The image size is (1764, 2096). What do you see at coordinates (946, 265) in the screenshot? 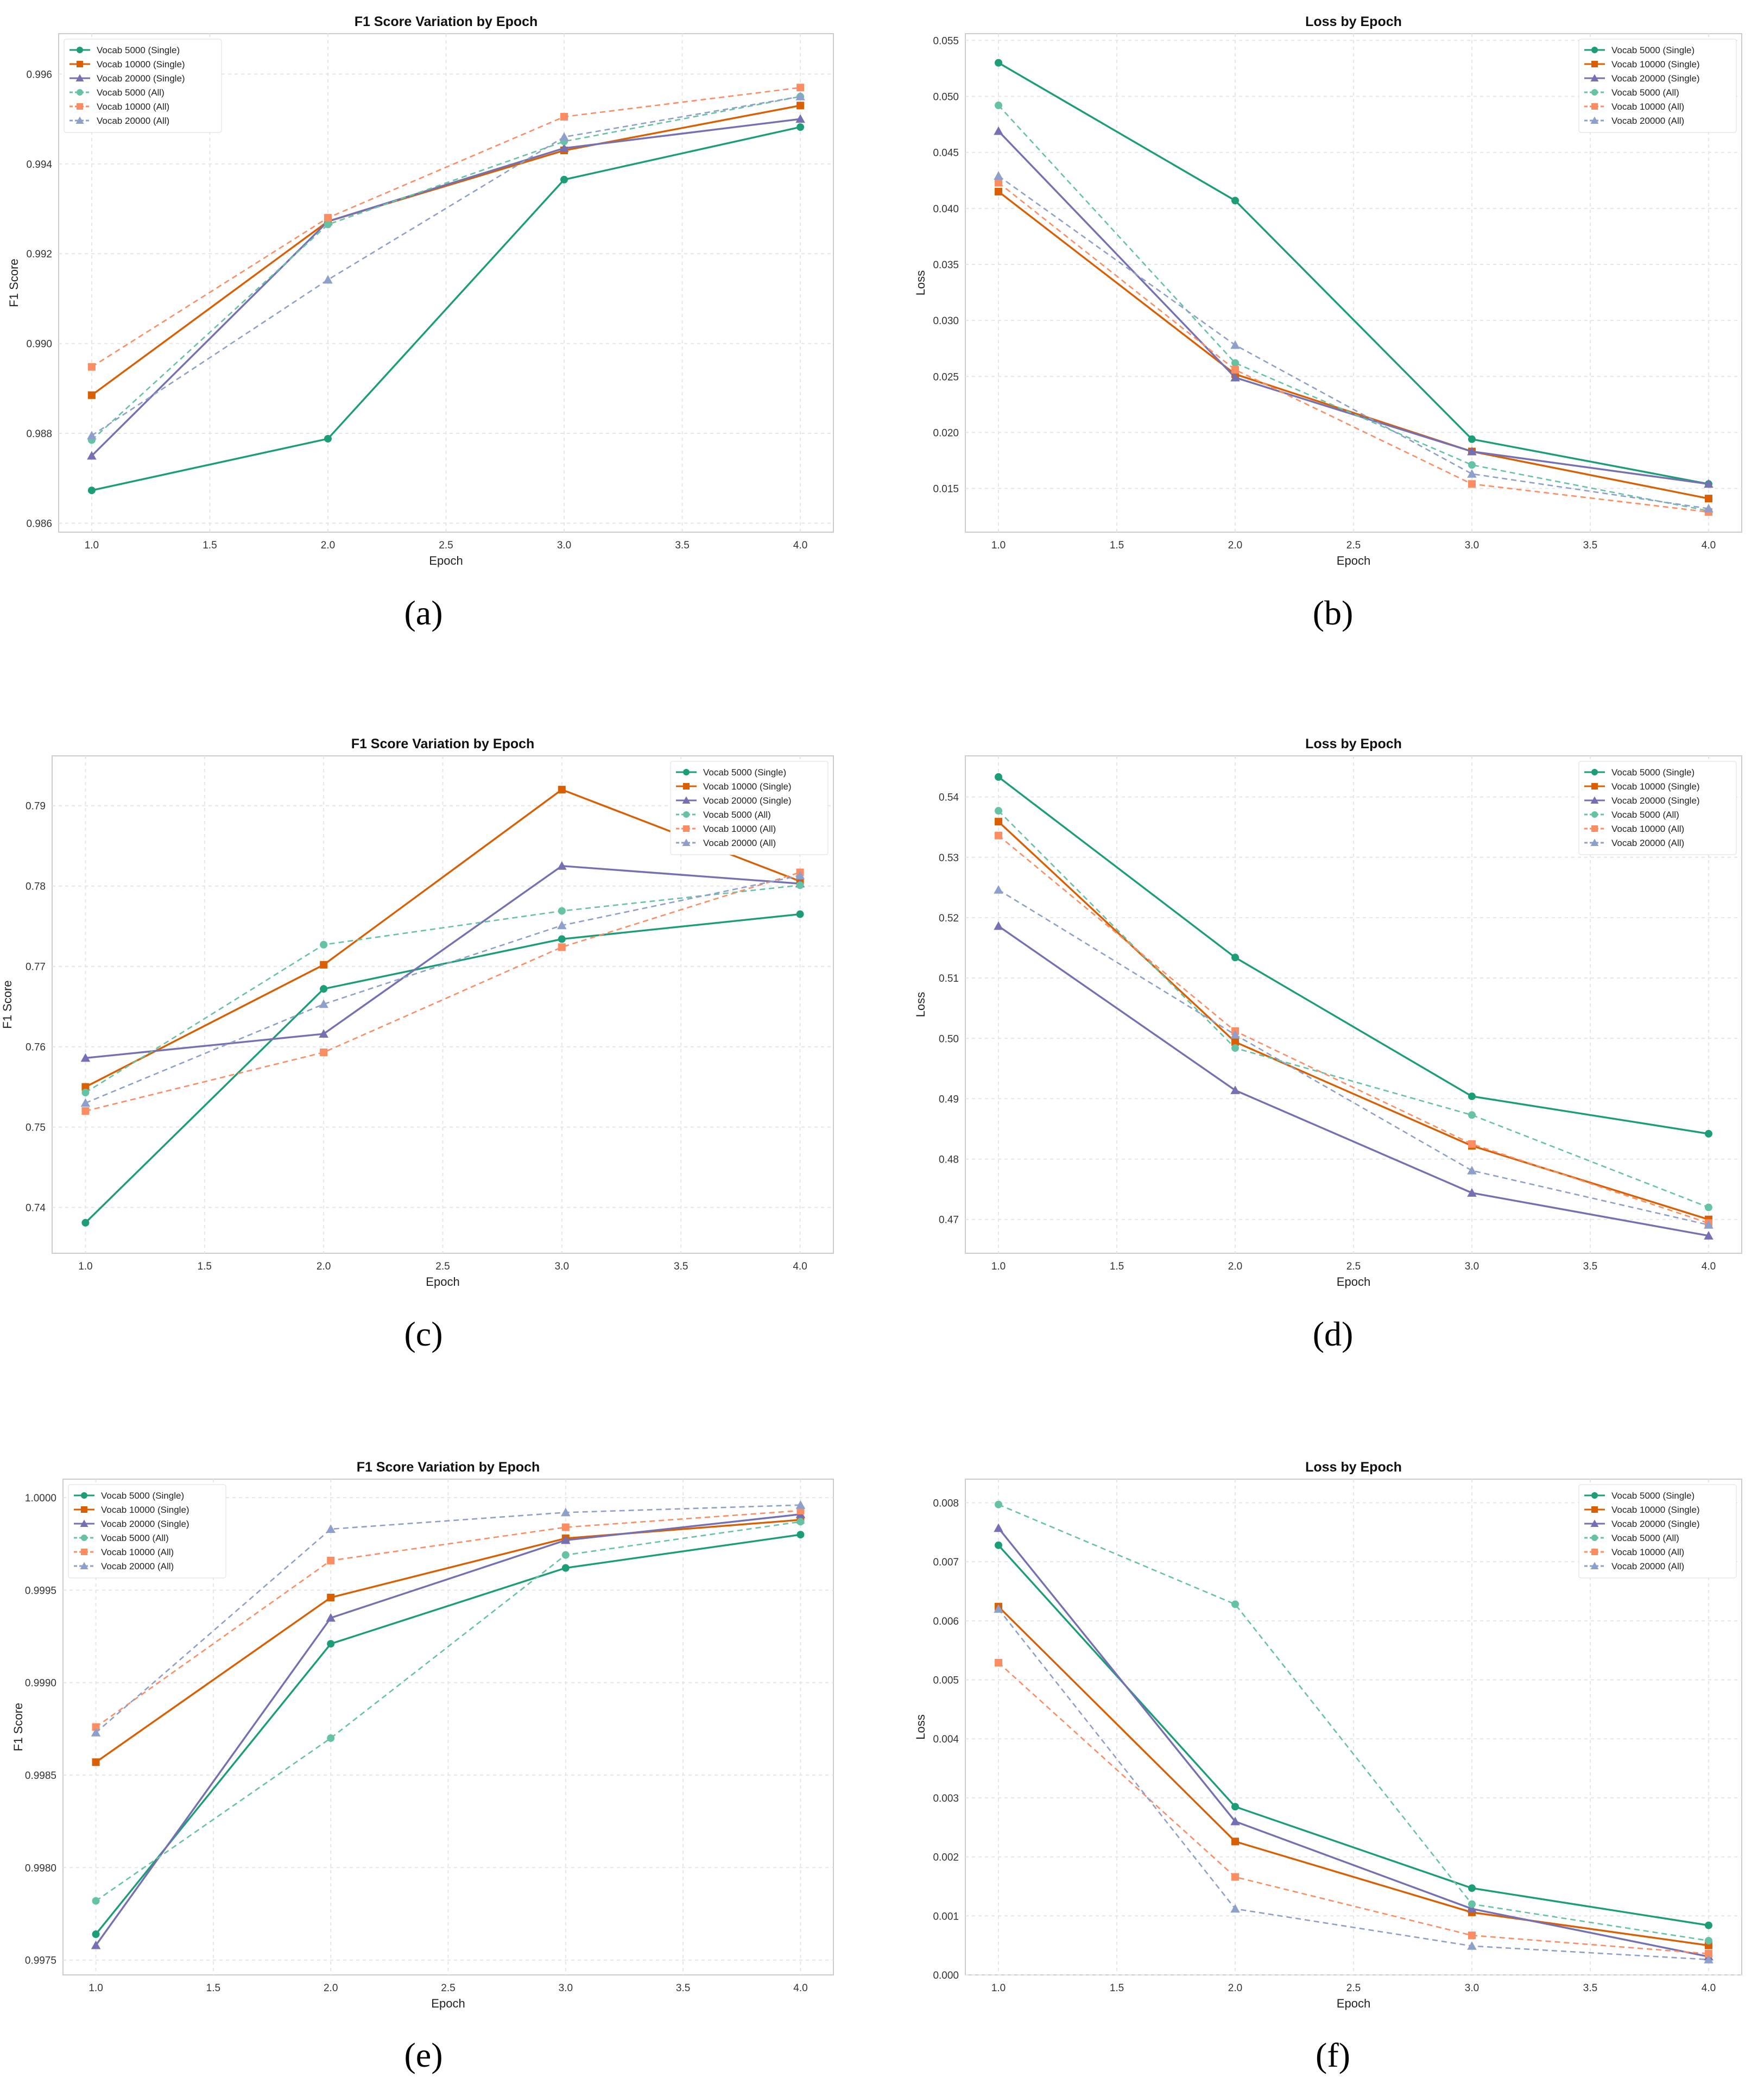
I see `y-tick-label: 0.035` at bounding box center [946, 265].